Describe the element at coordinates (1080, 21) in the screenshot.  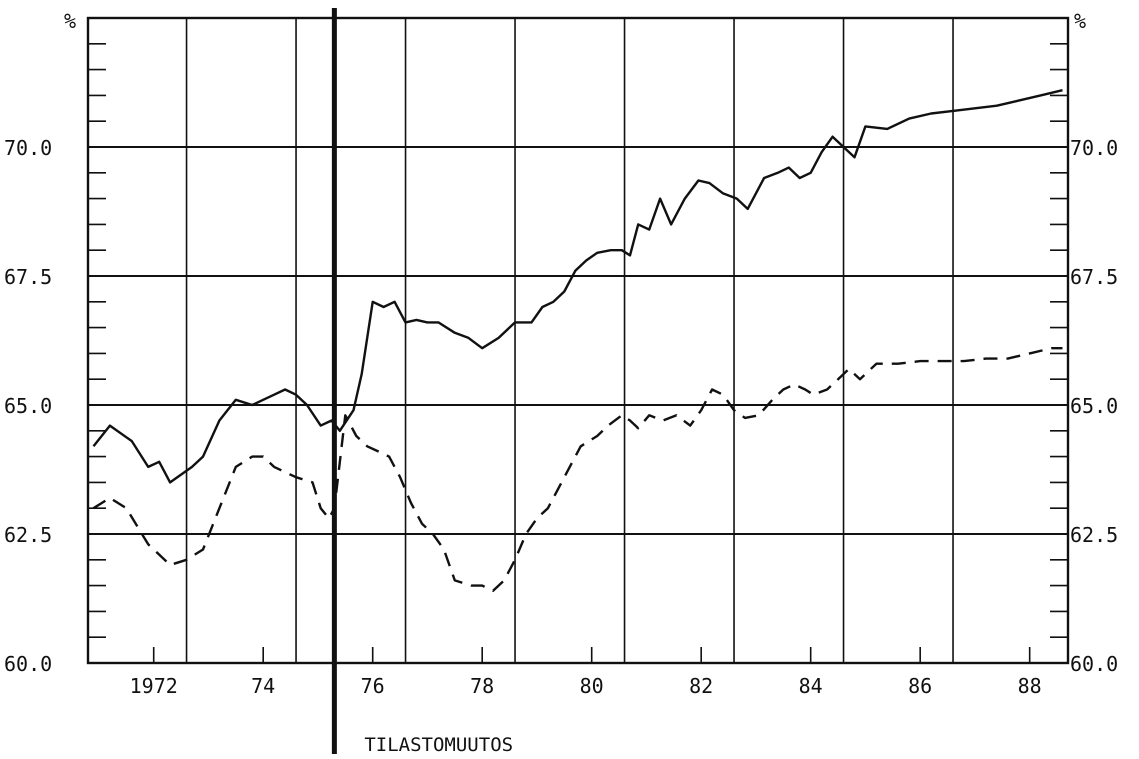
I see `unit-label-right: %` at that location.